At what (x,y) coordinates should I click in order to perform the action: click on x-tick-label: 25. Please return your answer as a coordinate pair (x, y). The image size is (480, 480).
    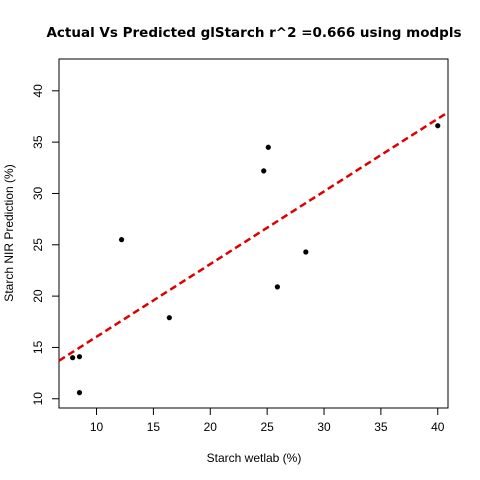
    Looking at the image, I should click on (267, 427).